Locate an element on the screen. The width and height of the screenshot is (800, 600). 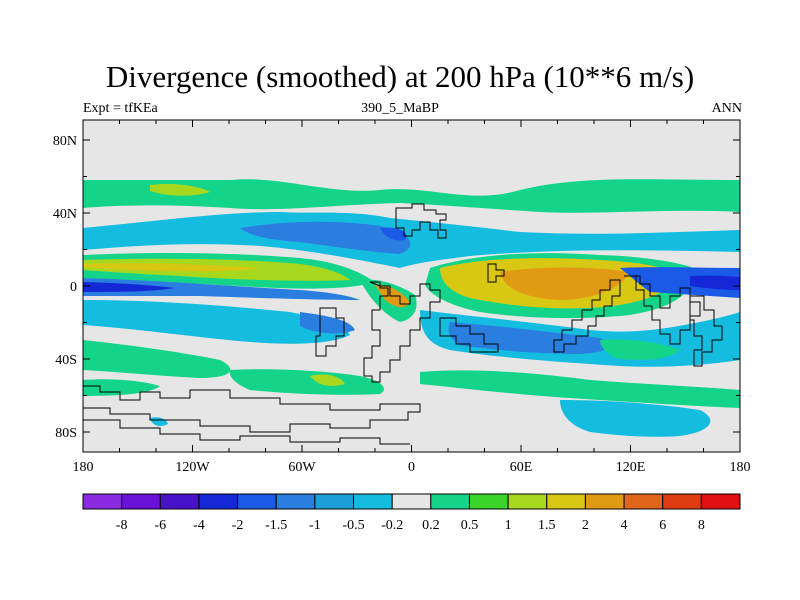
x-tick-label: 60W is located at coordinates (302, 467).